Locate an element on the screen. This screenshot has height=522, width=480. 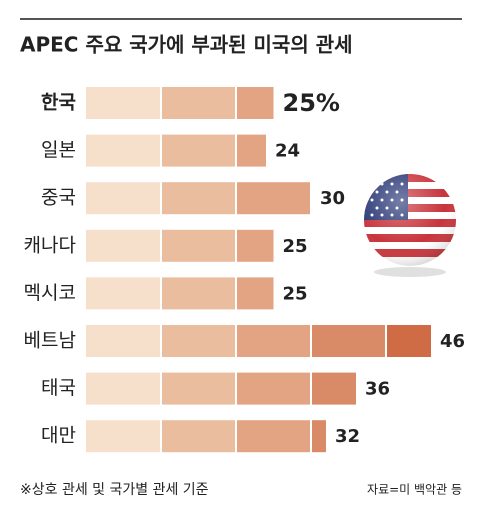
y-tick-label: 태국 is located at coordinates (58, 388).